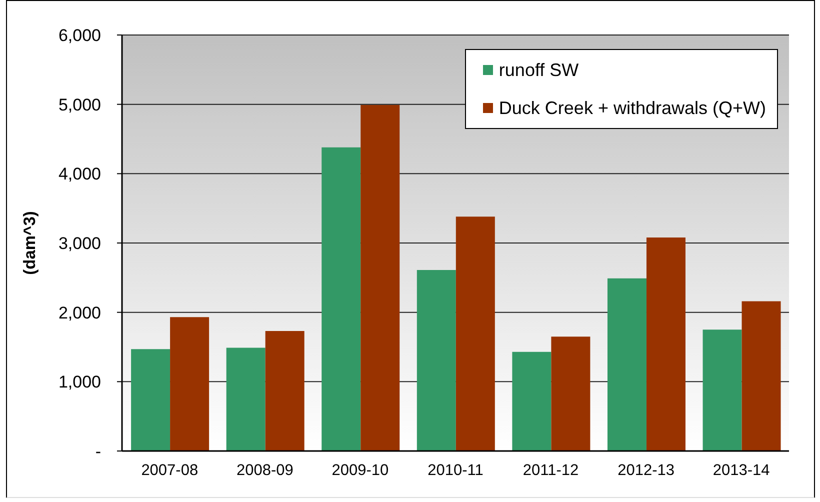  Describe the element at coordinates (98, 452) in the screenshot. I see `y-tick-label: -` at that location.